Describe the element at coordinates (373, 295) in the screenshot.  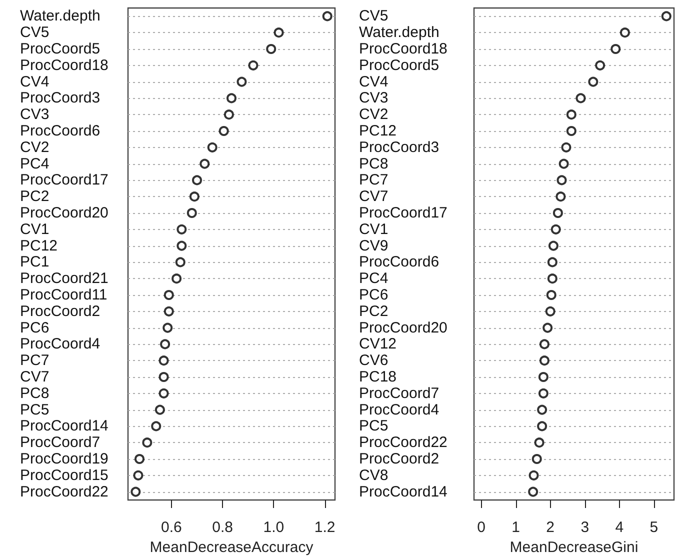
I see `y-tick-label: PC6` at that location.